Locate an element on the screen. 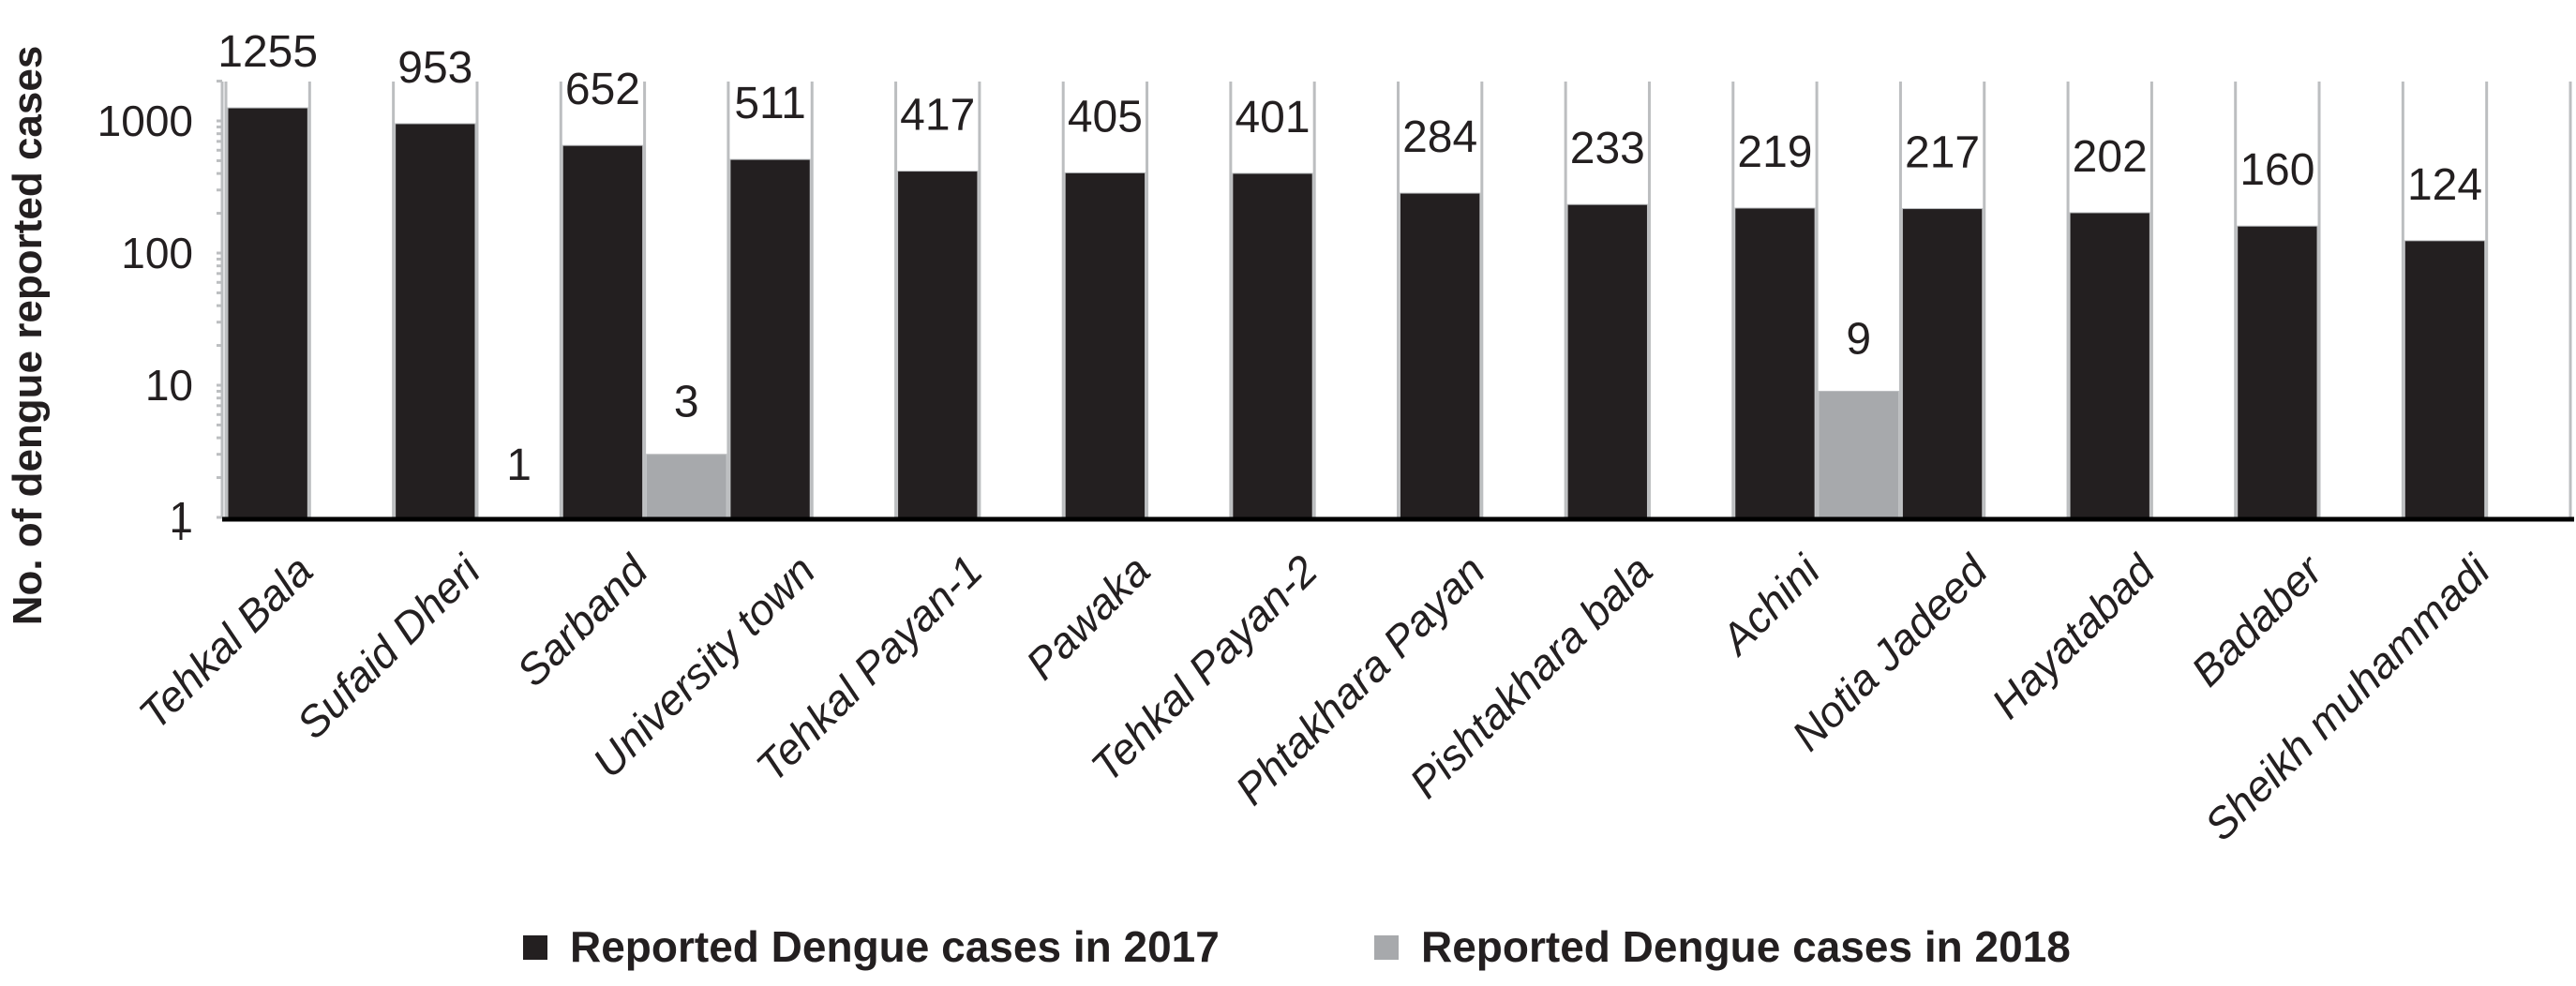 The image size is (2576, 986). data-label: 202 is located at coordinates (2110, 157).